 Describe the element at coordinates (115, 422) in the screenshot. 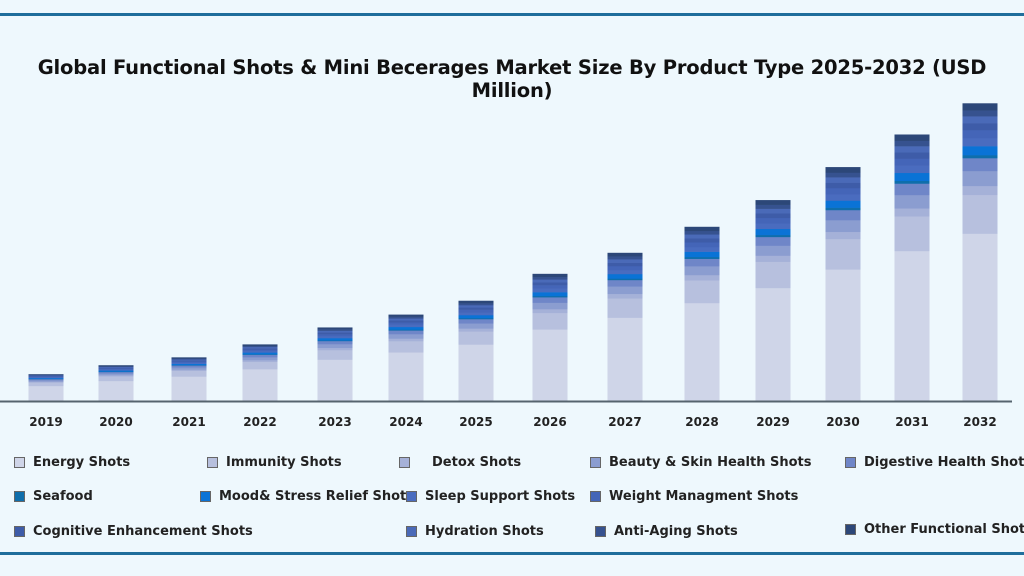

I see `x-tick-label: 2020` at that location.